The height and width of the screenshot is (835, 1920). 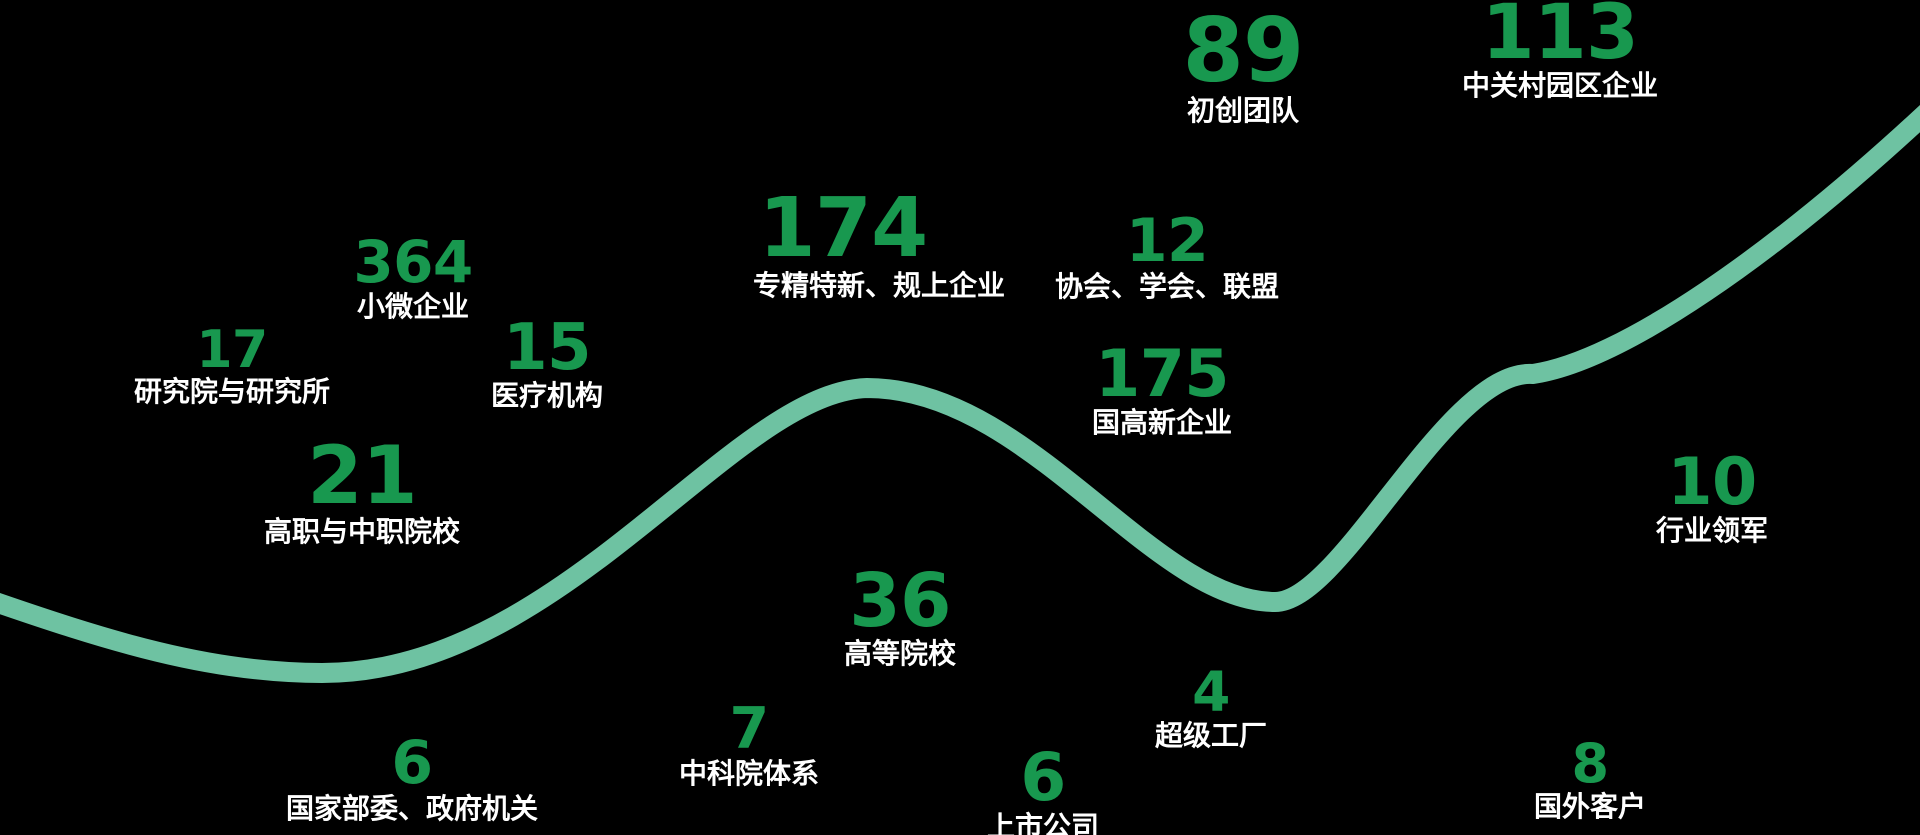 I want to click on stat-label: 中关村园区企业, so click(x=1560, y=85).